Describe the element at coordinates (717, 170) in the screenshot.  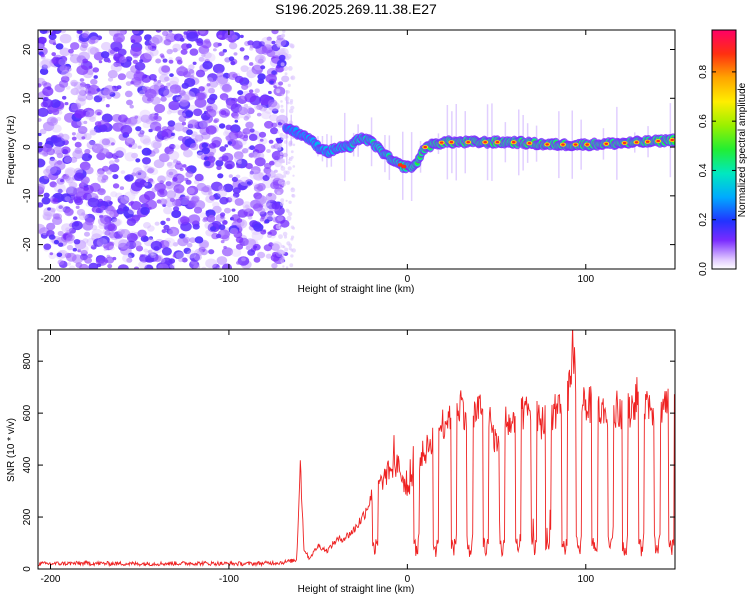
I see `colorbar-ticks: 0.0 0.2 0.4 0.6 0.8` at that location.